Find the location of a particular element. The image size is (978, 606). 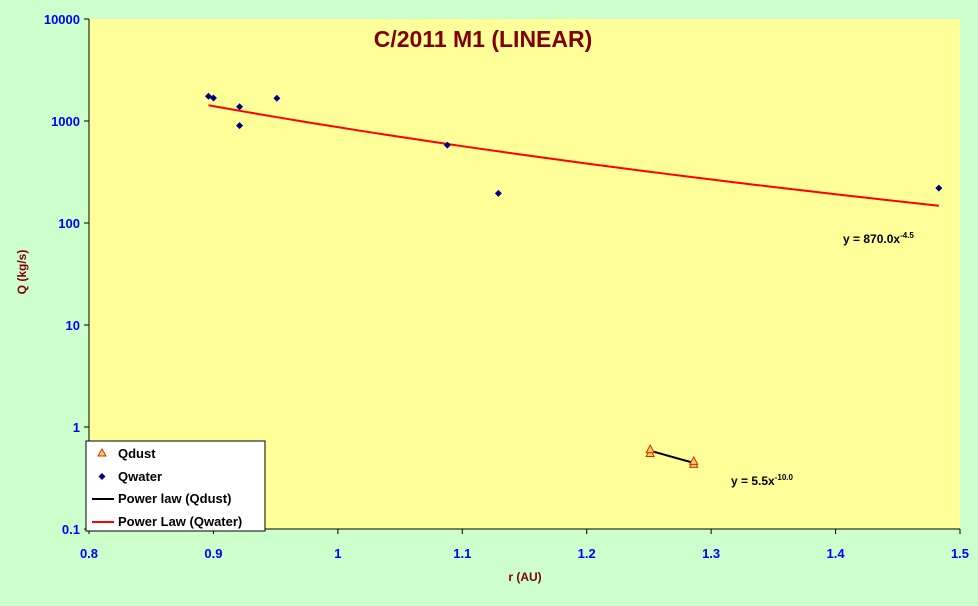

legend-dust-fit-label: Power law (Qdust) is located at coordinates (174, 498).